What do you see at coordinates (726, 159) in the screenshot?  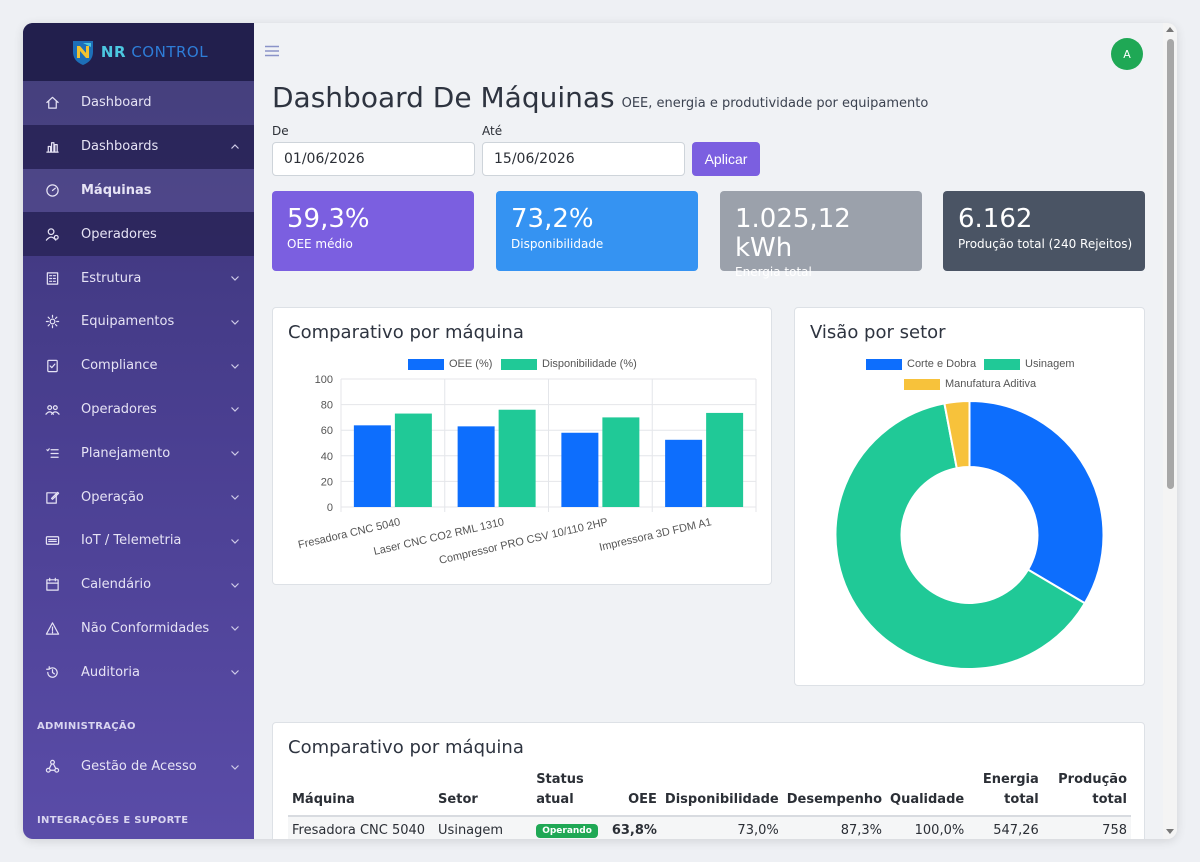 I see `apply-button: Aplicar` at bounding box center [726, 159].